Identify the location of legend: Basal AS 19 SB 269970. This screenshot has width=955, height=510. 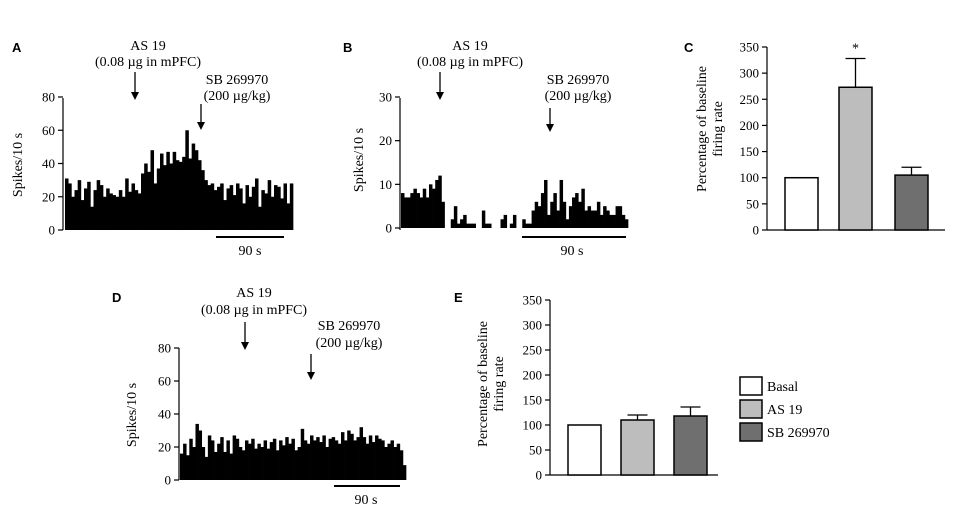
(784, 409).